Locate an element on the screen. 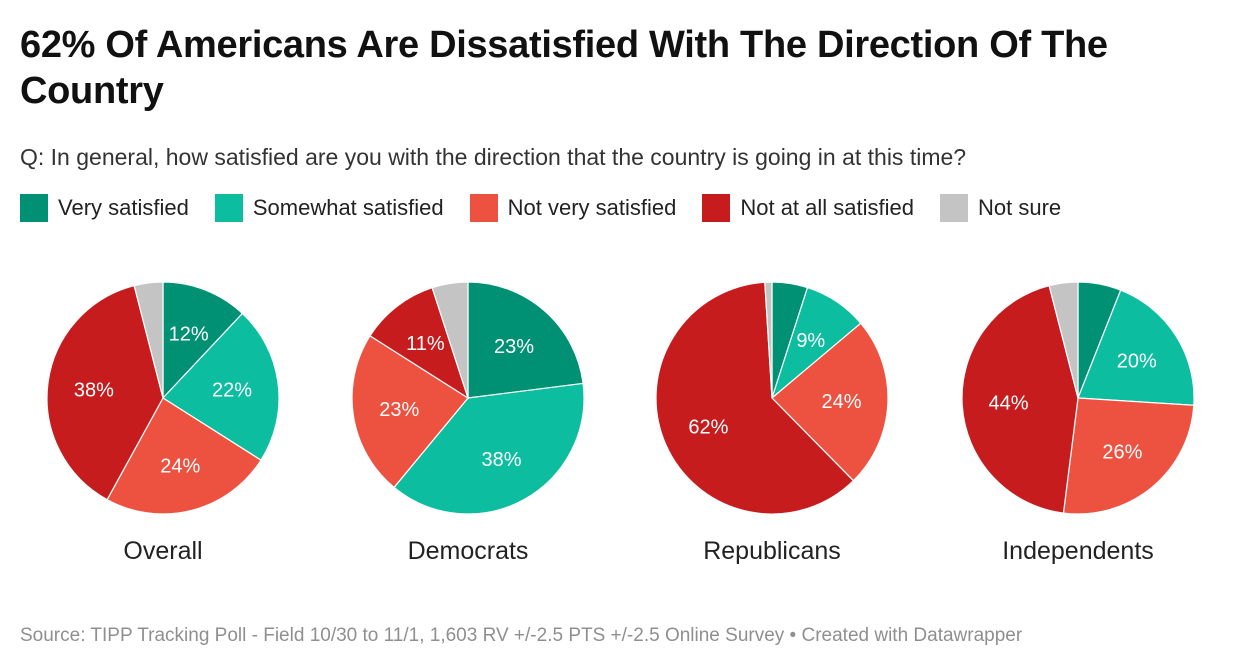  slice-data-label: 62% is located at coordinates (708, 427).